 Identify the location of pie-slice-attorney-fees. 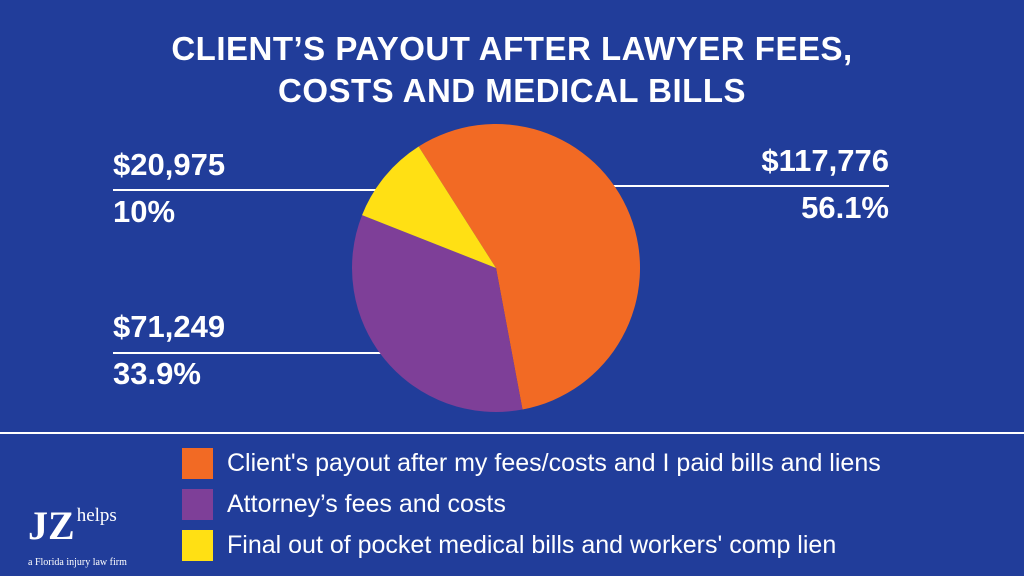
(437, 313).